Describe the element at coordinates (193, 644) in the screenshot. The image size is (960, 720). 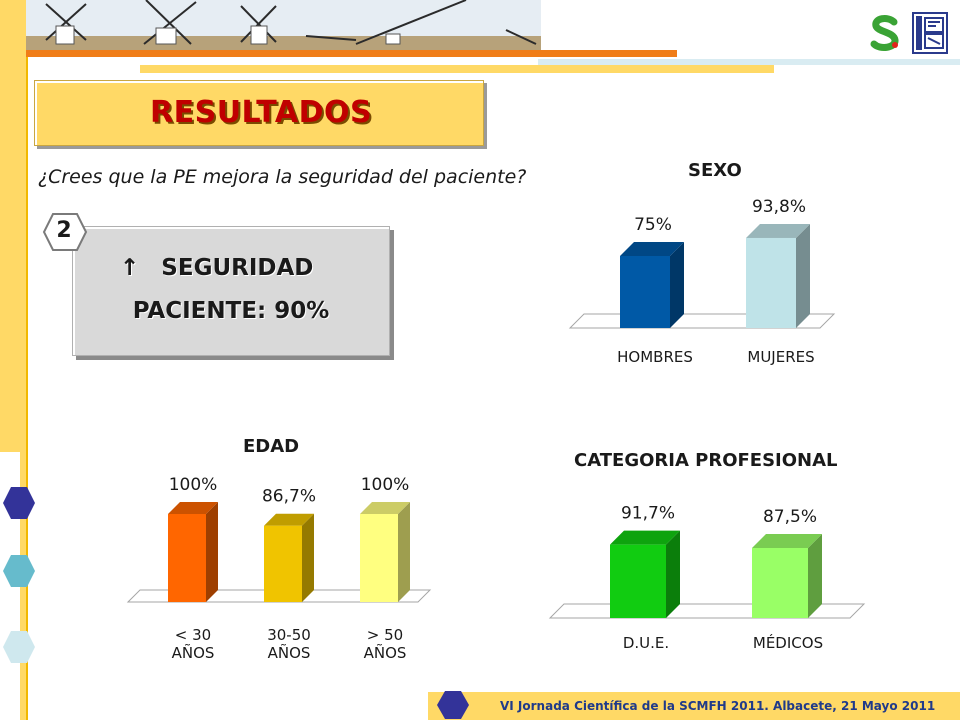
I see `chart-category-label: < 30 AÑOS` at that location.